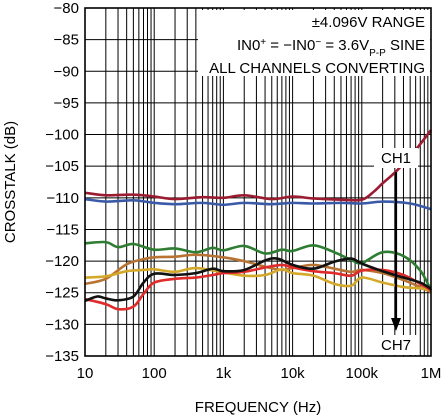  Describe the element at coordinates (331, 48) in the screenshot. I see `annotation-input: IN0+ = −IN0− = 3.6VP-P SINE` at that location.